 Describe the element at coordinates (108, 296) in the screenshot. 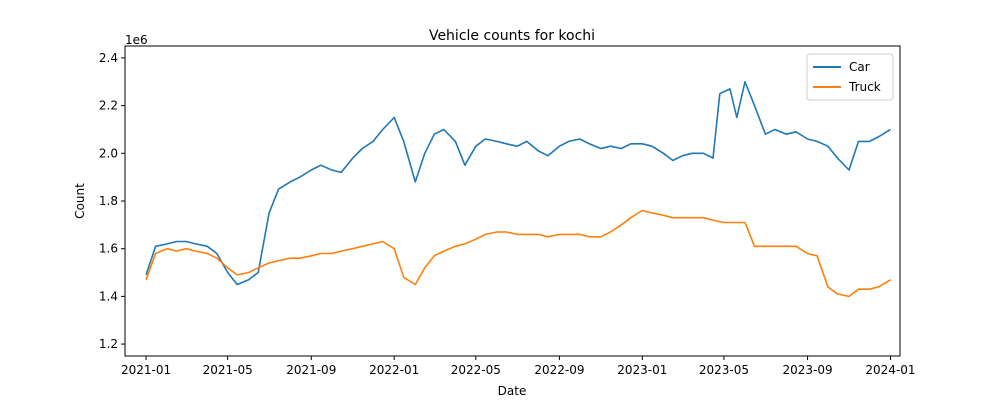

I see `y-tick-label: 1.4` at that location.